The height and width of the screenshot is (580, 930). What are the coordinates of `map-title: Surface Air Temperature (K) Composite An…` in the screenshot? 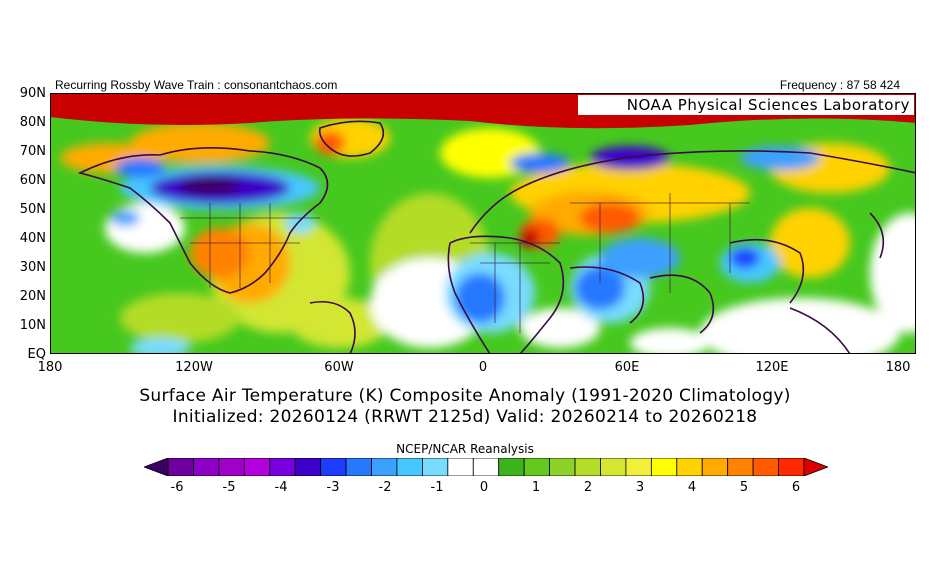 It's located at (465, 396).